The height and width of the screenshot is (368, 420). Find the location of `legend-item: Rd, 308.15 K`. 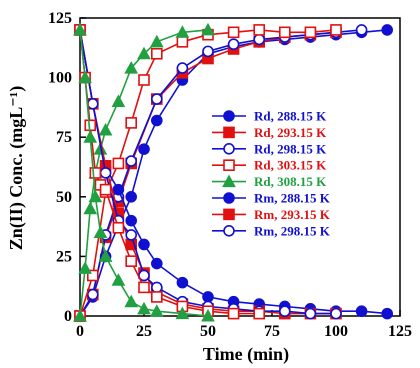

legend-item: Rd, 308.15 K is located at coordinates (269, 181).